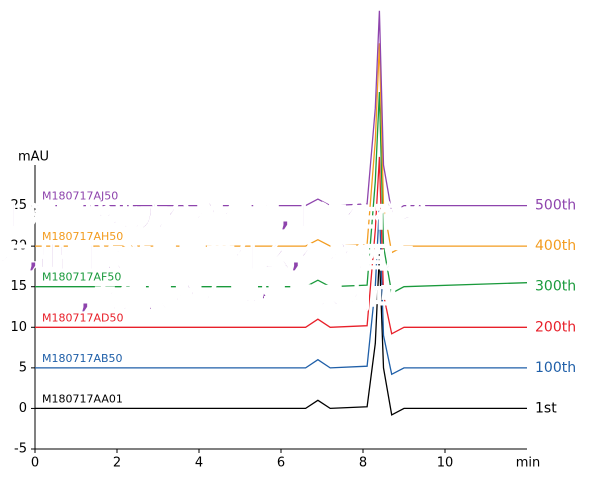 This screenshot has width=600, height=504. Describe the element at coordinates (82, 317) in the screenshot. I see `sample-label: M180717AD50` at that location.